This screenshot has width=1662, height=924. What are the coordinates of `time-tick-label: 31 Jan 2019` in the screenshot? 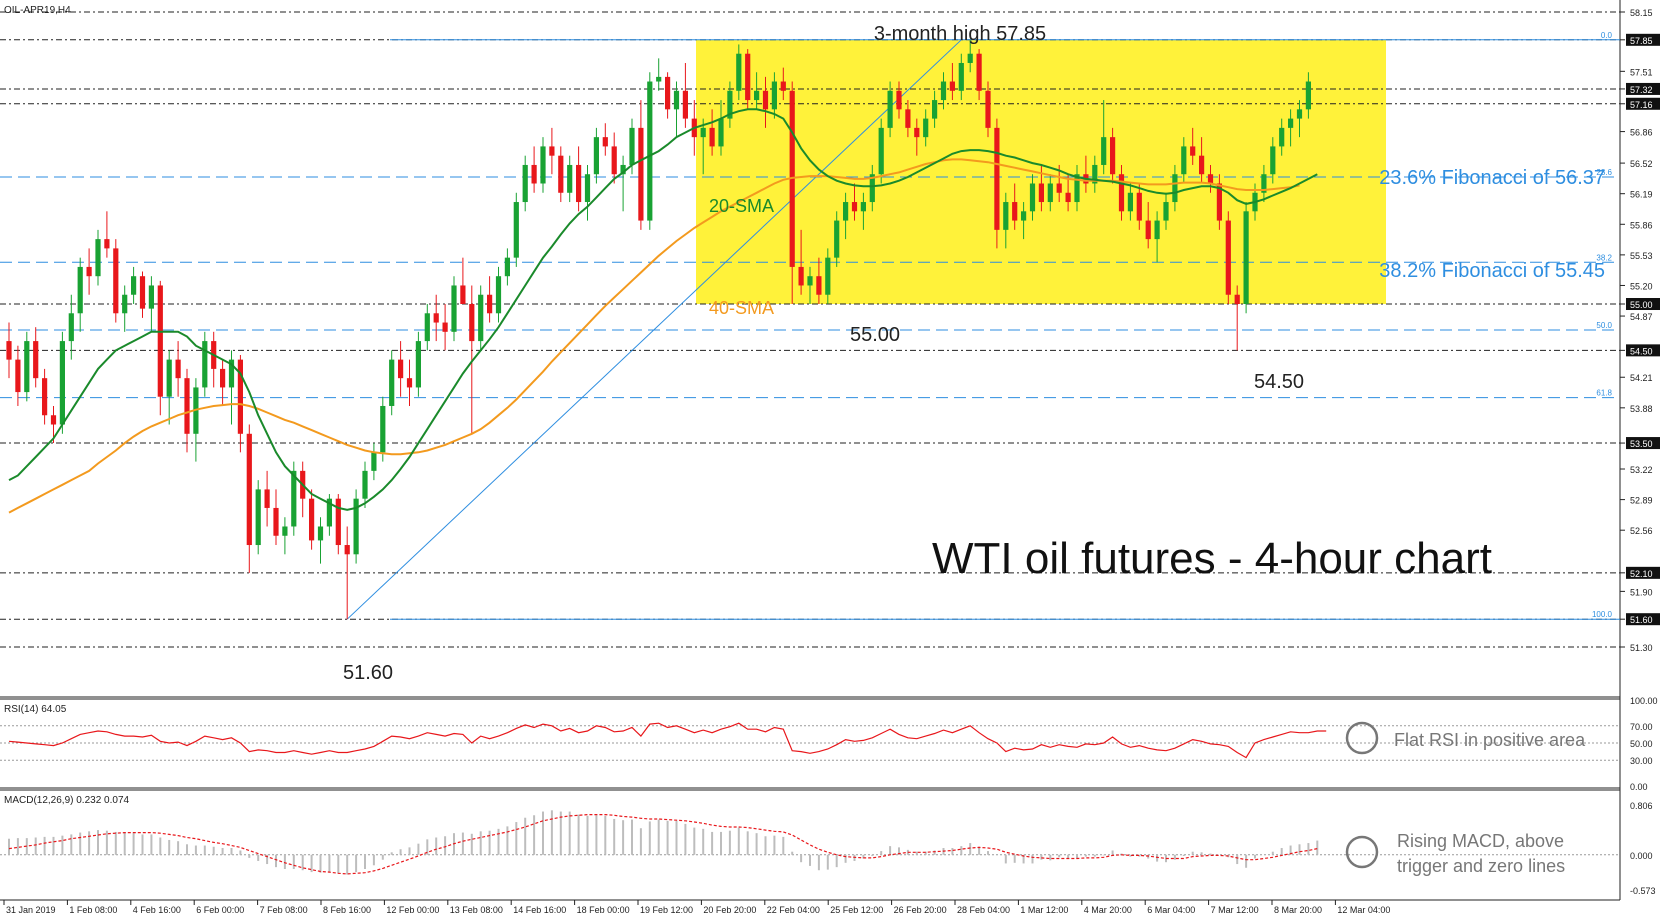 It's located at (31, 910).